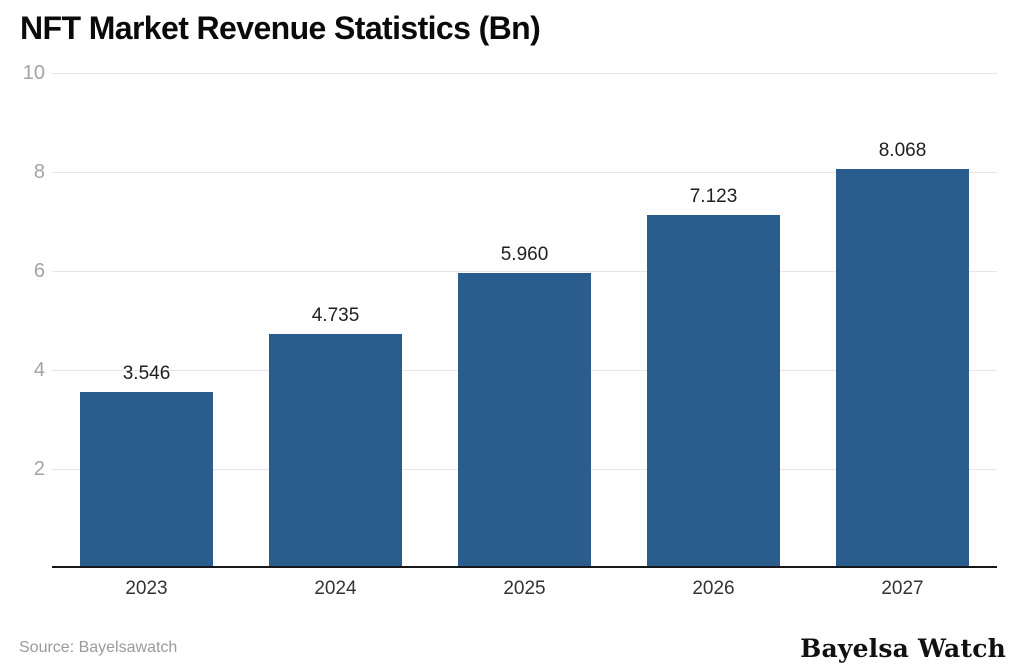 The width and height of the screenshot is (1024, 672). What do you see at coordinates (524, 420) in the screenshot?
I see `bar-2025` at bounding box center [524, 420].